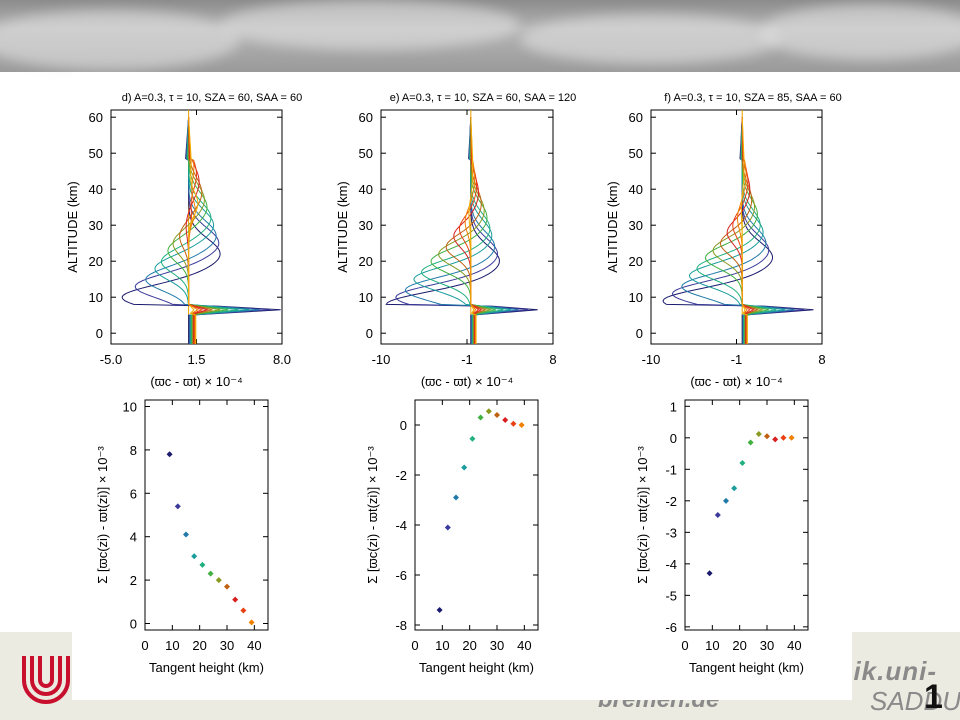 Image resolution: width=960 pixels, height=720 pixels. What do you see at coordinates (133, 623) in the screenshot?
I see `scatter-chart-1-ytick-label: 0` at bounding box center [133, 623].